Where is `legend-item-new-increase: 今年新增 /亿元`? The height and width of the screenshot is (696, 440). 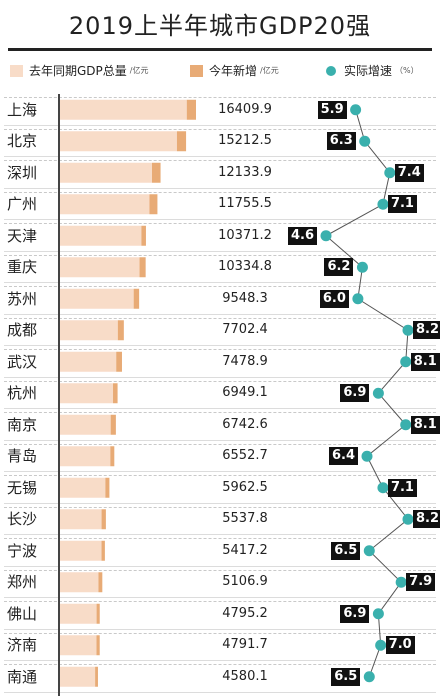 legend-item-new-increase: 今年新增 /亿元 is located at coordinates (234, 70).